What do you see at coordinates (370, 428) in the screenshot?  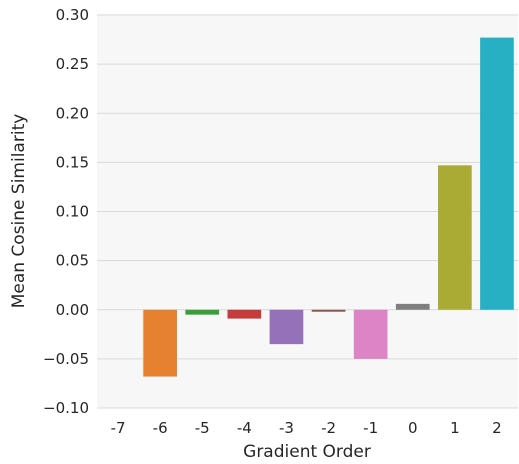 I see `x-tick-label: -1` at bounding box center [370, 428].